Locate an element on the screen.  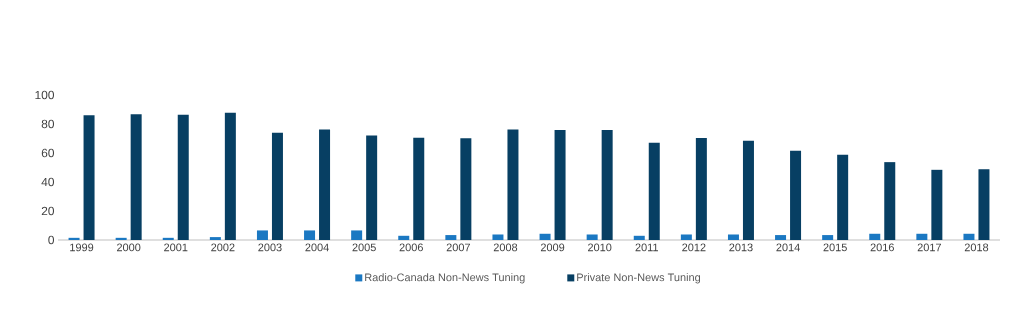
y-tick-label: 80 is located at coordinates (48, 124).